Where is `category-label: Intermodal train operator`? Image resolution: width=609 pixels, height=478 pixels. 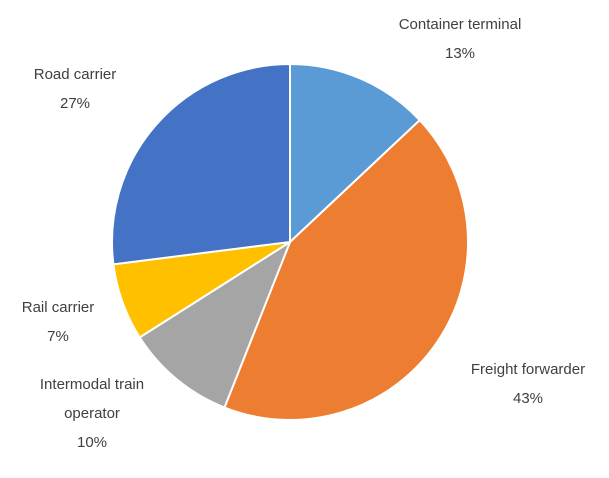 category-label: Intermodal train operator is located at coordinates (92, 399).